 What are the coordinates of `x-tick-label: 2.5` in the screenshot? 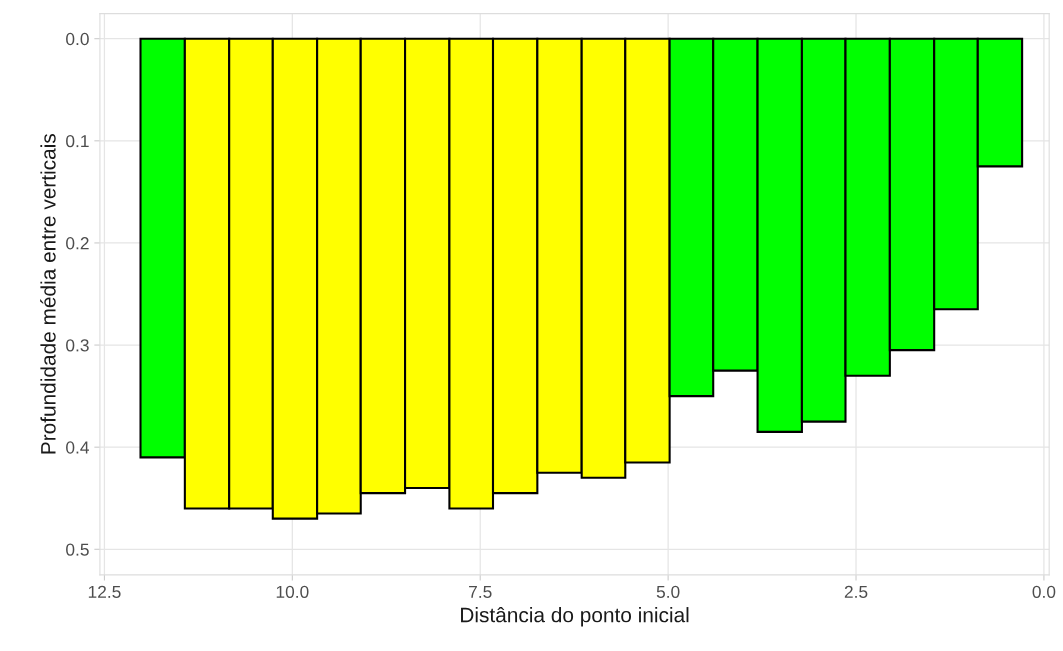 It's located at (856, 591).